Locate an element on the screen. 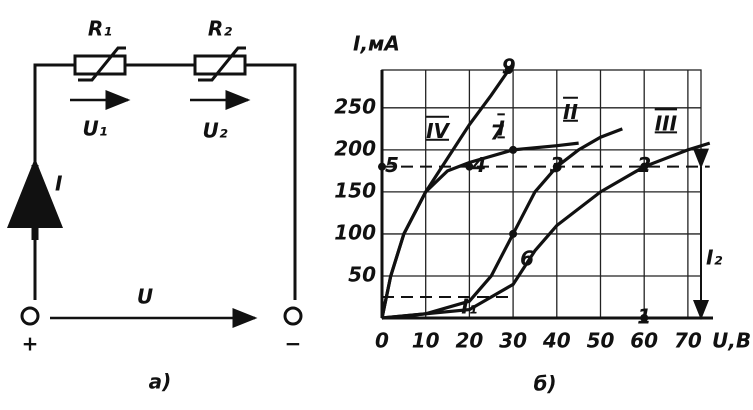 The image size is (753, 410). point-label: 3 is located at coordinates (557, 165).